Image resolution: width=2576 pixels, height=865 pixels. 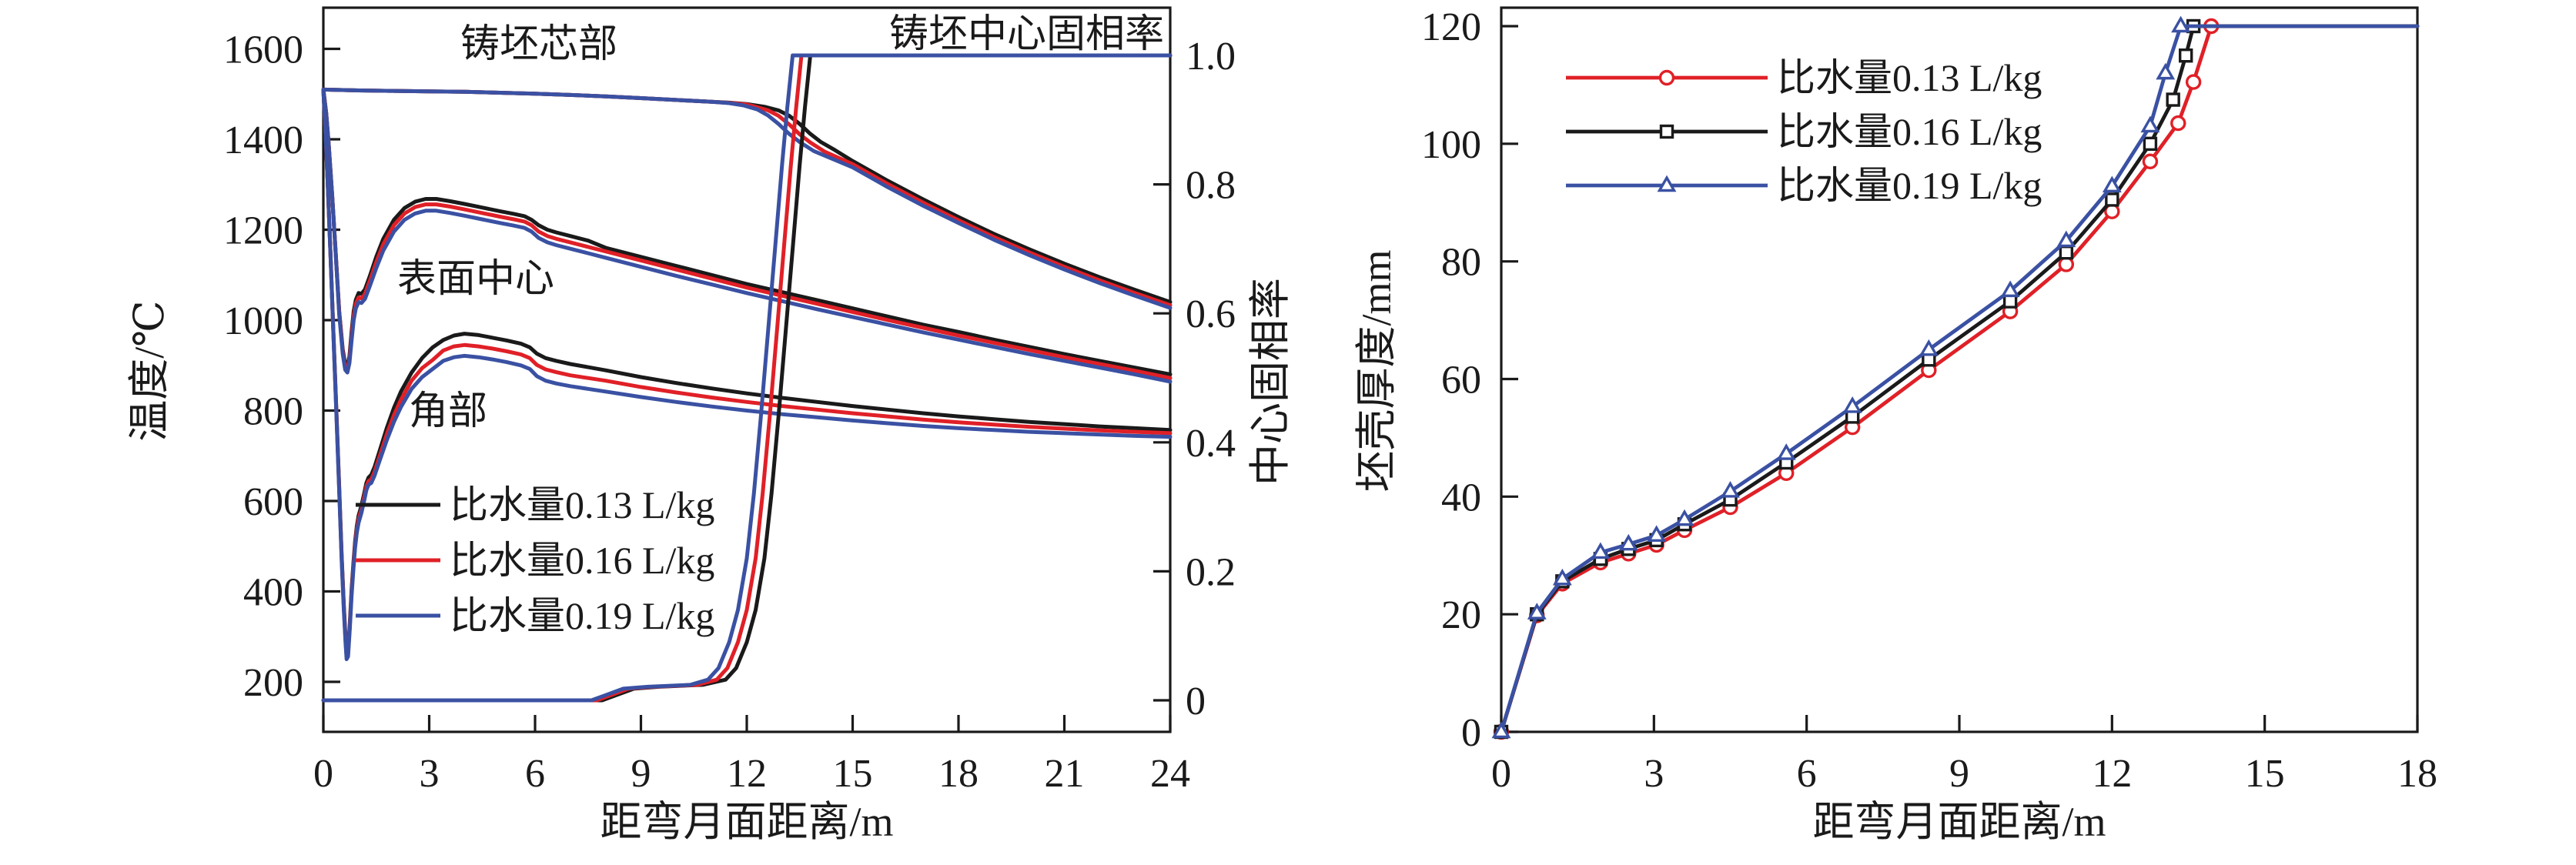 What do you see at coordinates (273, 412) in the screenshot?
I see `y-tick-label-left: 800` at bounding box center [273, 412].